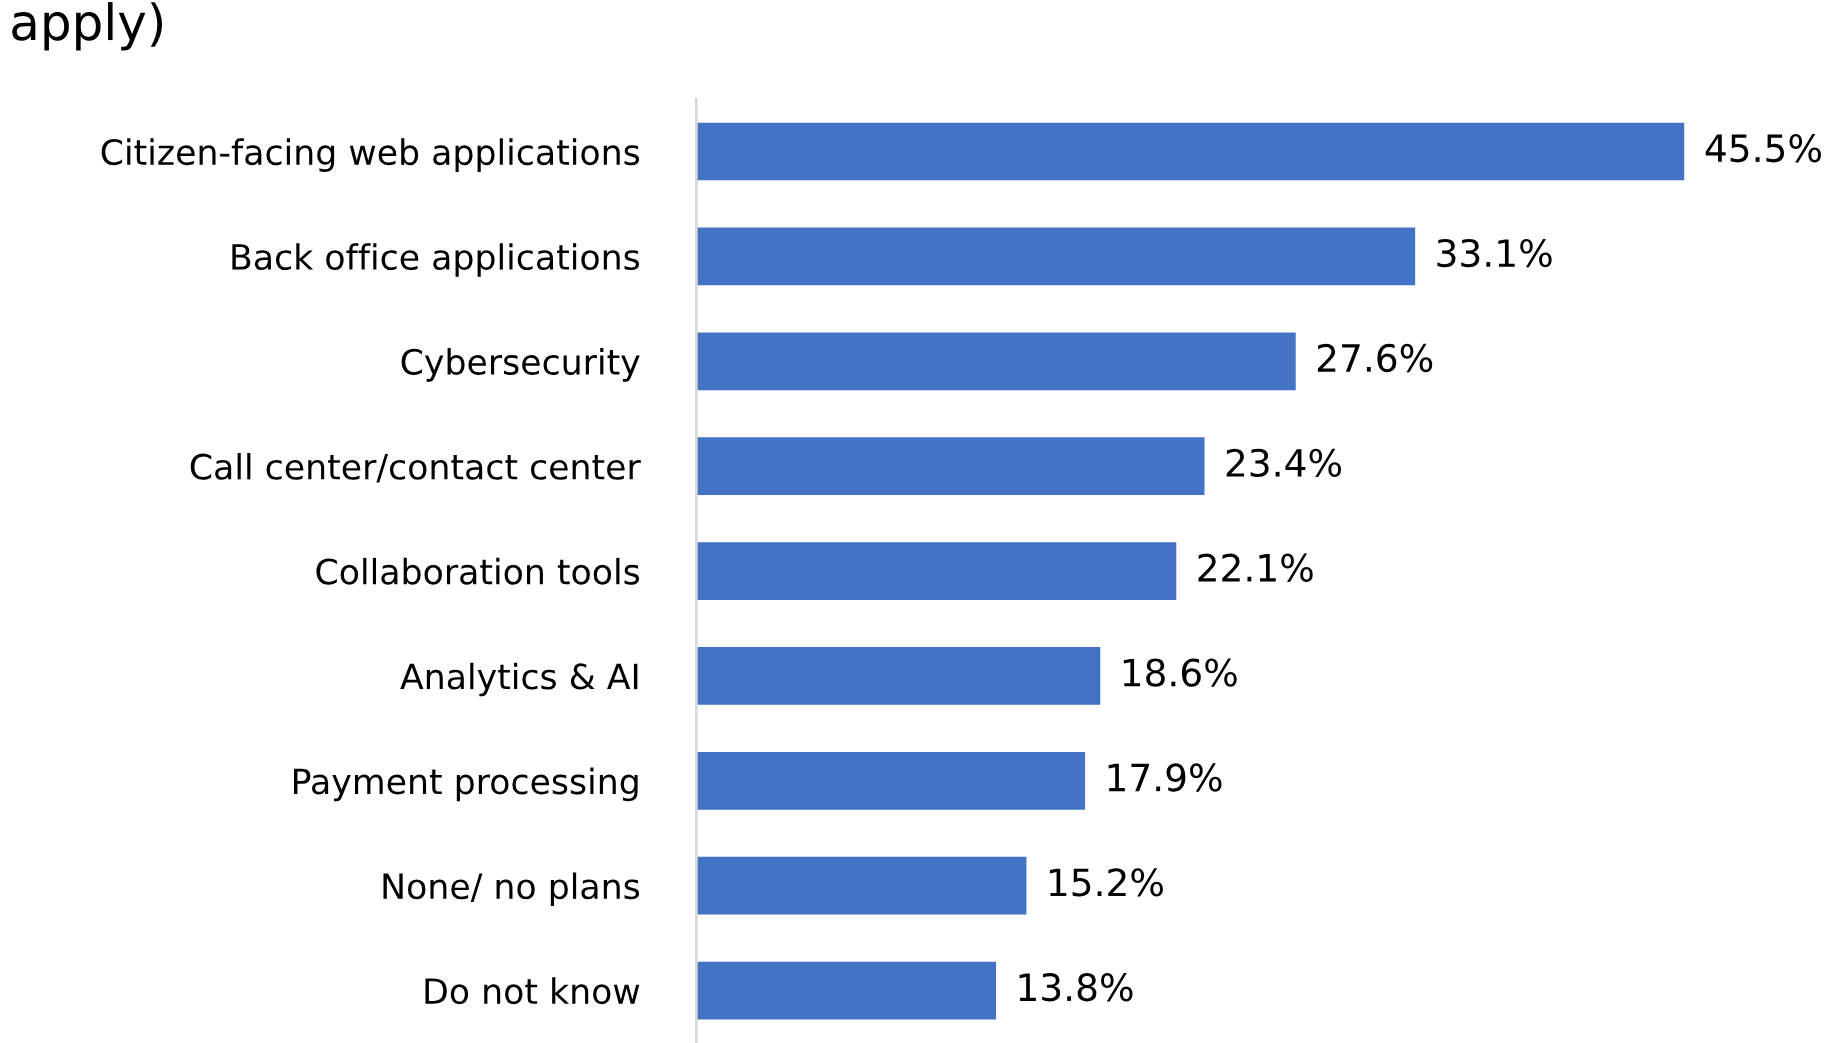 The height and width of the screenshot is (1043, 1847). I want to click on data-label: 22.1%, so click(1255, 567).